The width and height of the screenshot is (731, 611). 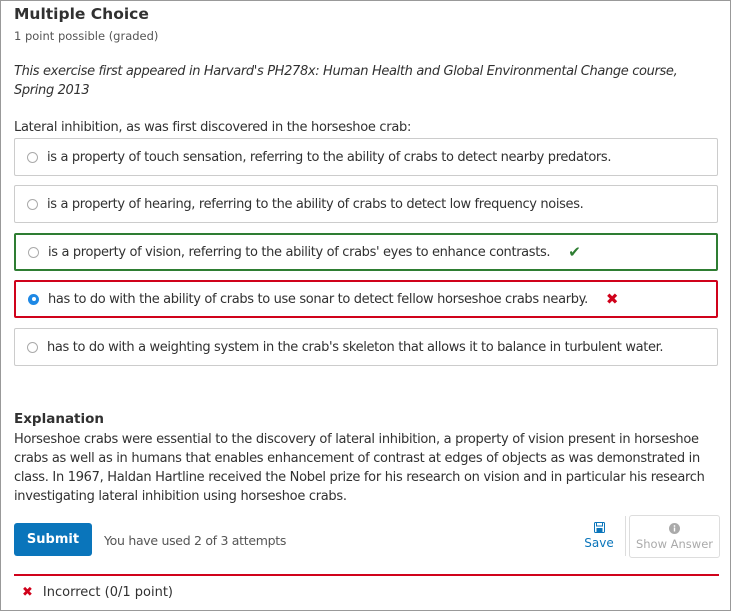 I want to click on incorrect-divider, so click(x=366, y=575).